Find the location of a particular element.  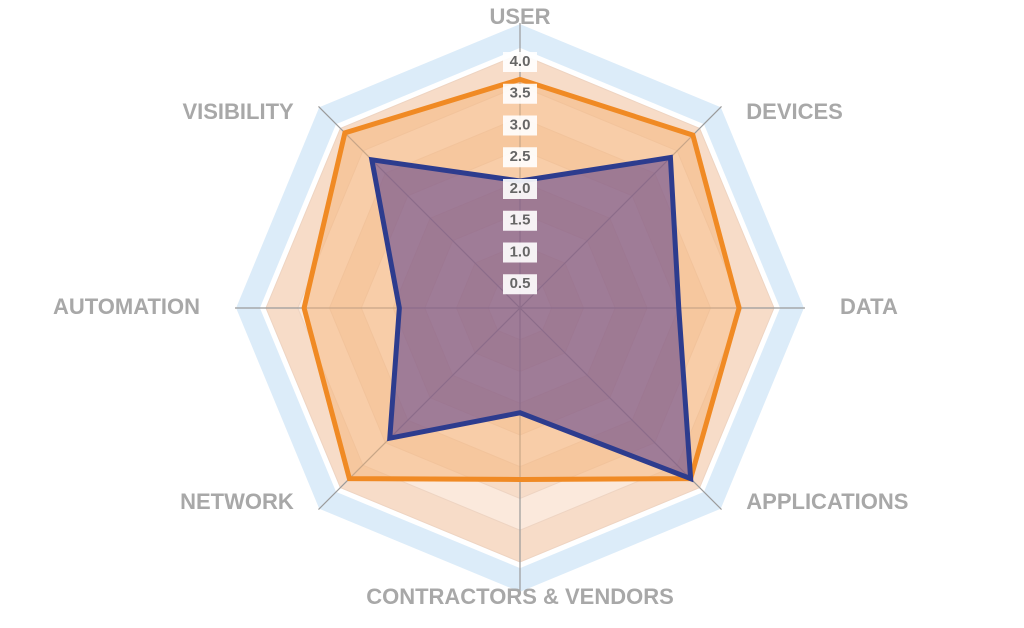

tick-label: 4.0 is located at coordinates (520, 61).